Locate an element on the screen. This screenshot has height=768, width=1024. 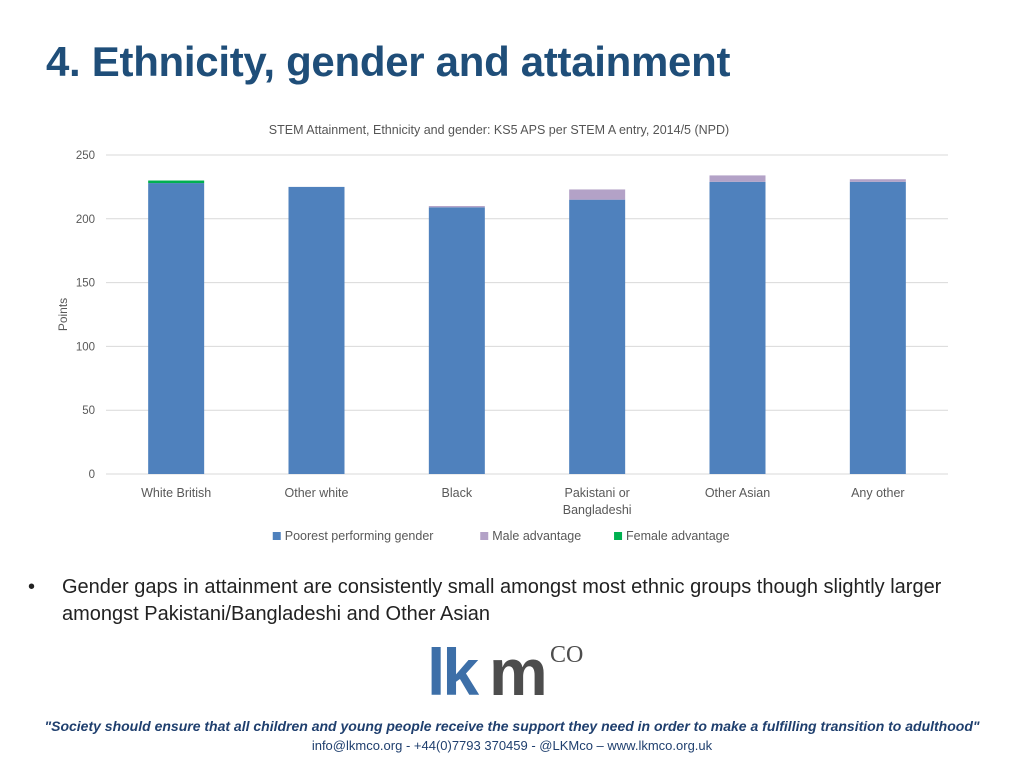
x-tick-label: Other white is located at coordinates (317, 493).